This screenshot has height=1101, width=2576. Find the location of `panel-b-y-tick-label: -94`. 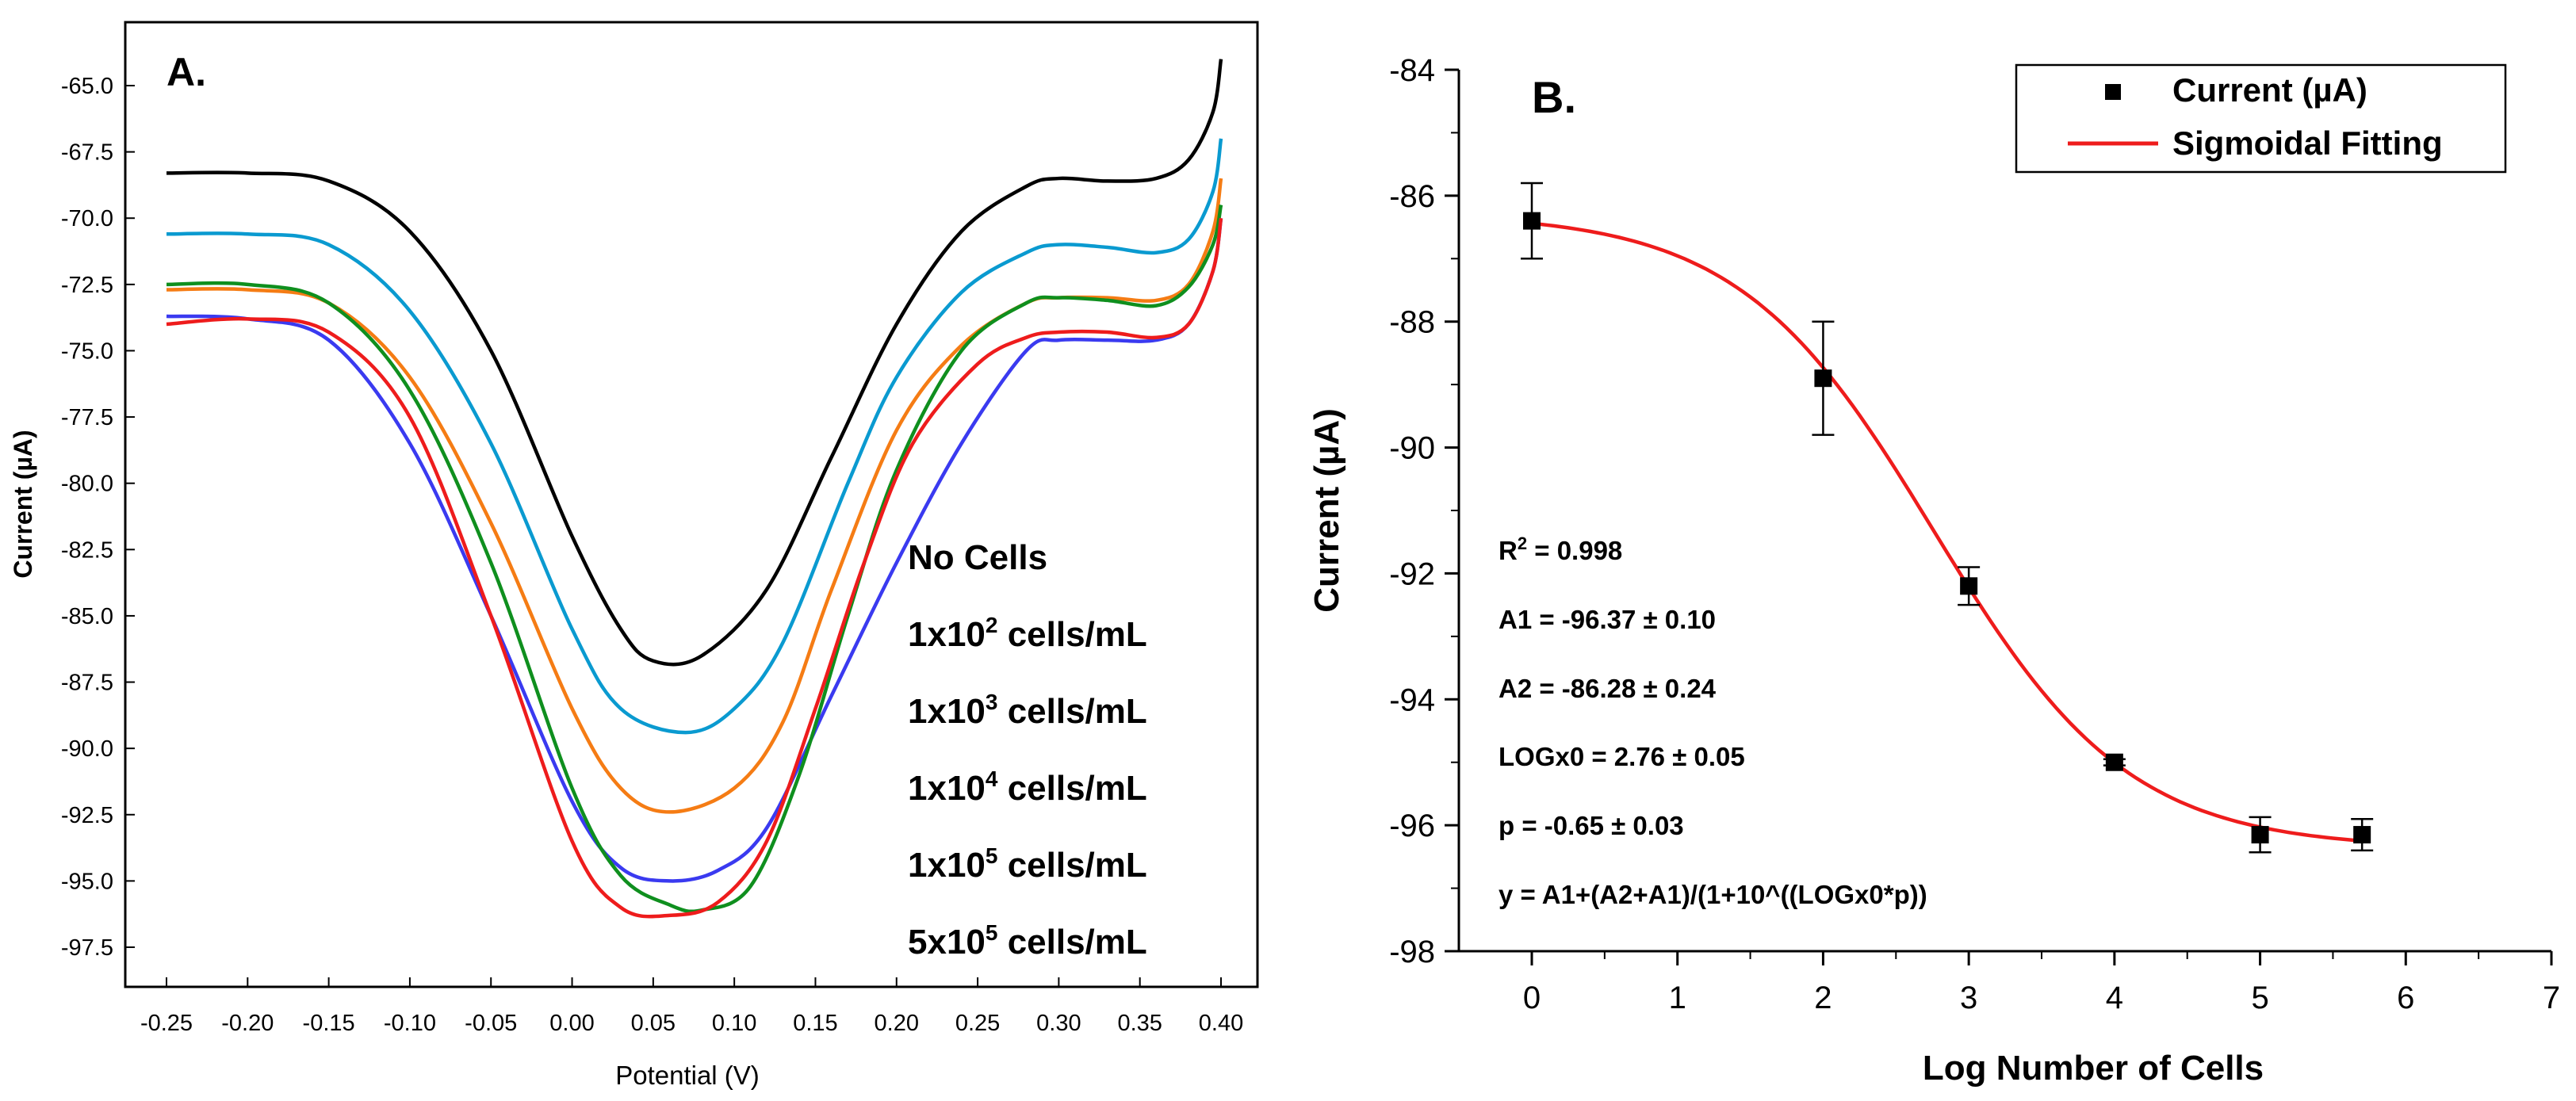

panel-b-y-tick-label: -94 is located at coordinates (1412, 699).